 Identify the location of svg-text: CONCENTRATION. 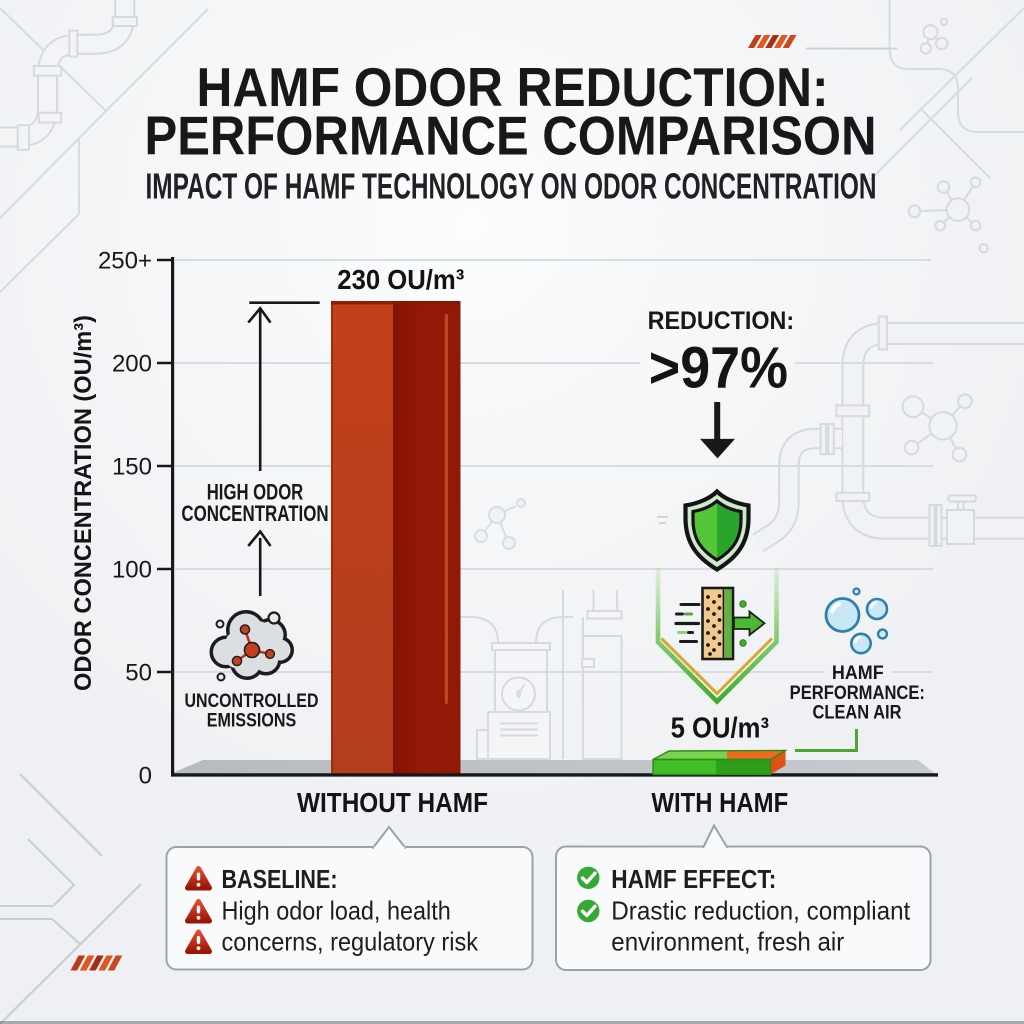
(254, 513).